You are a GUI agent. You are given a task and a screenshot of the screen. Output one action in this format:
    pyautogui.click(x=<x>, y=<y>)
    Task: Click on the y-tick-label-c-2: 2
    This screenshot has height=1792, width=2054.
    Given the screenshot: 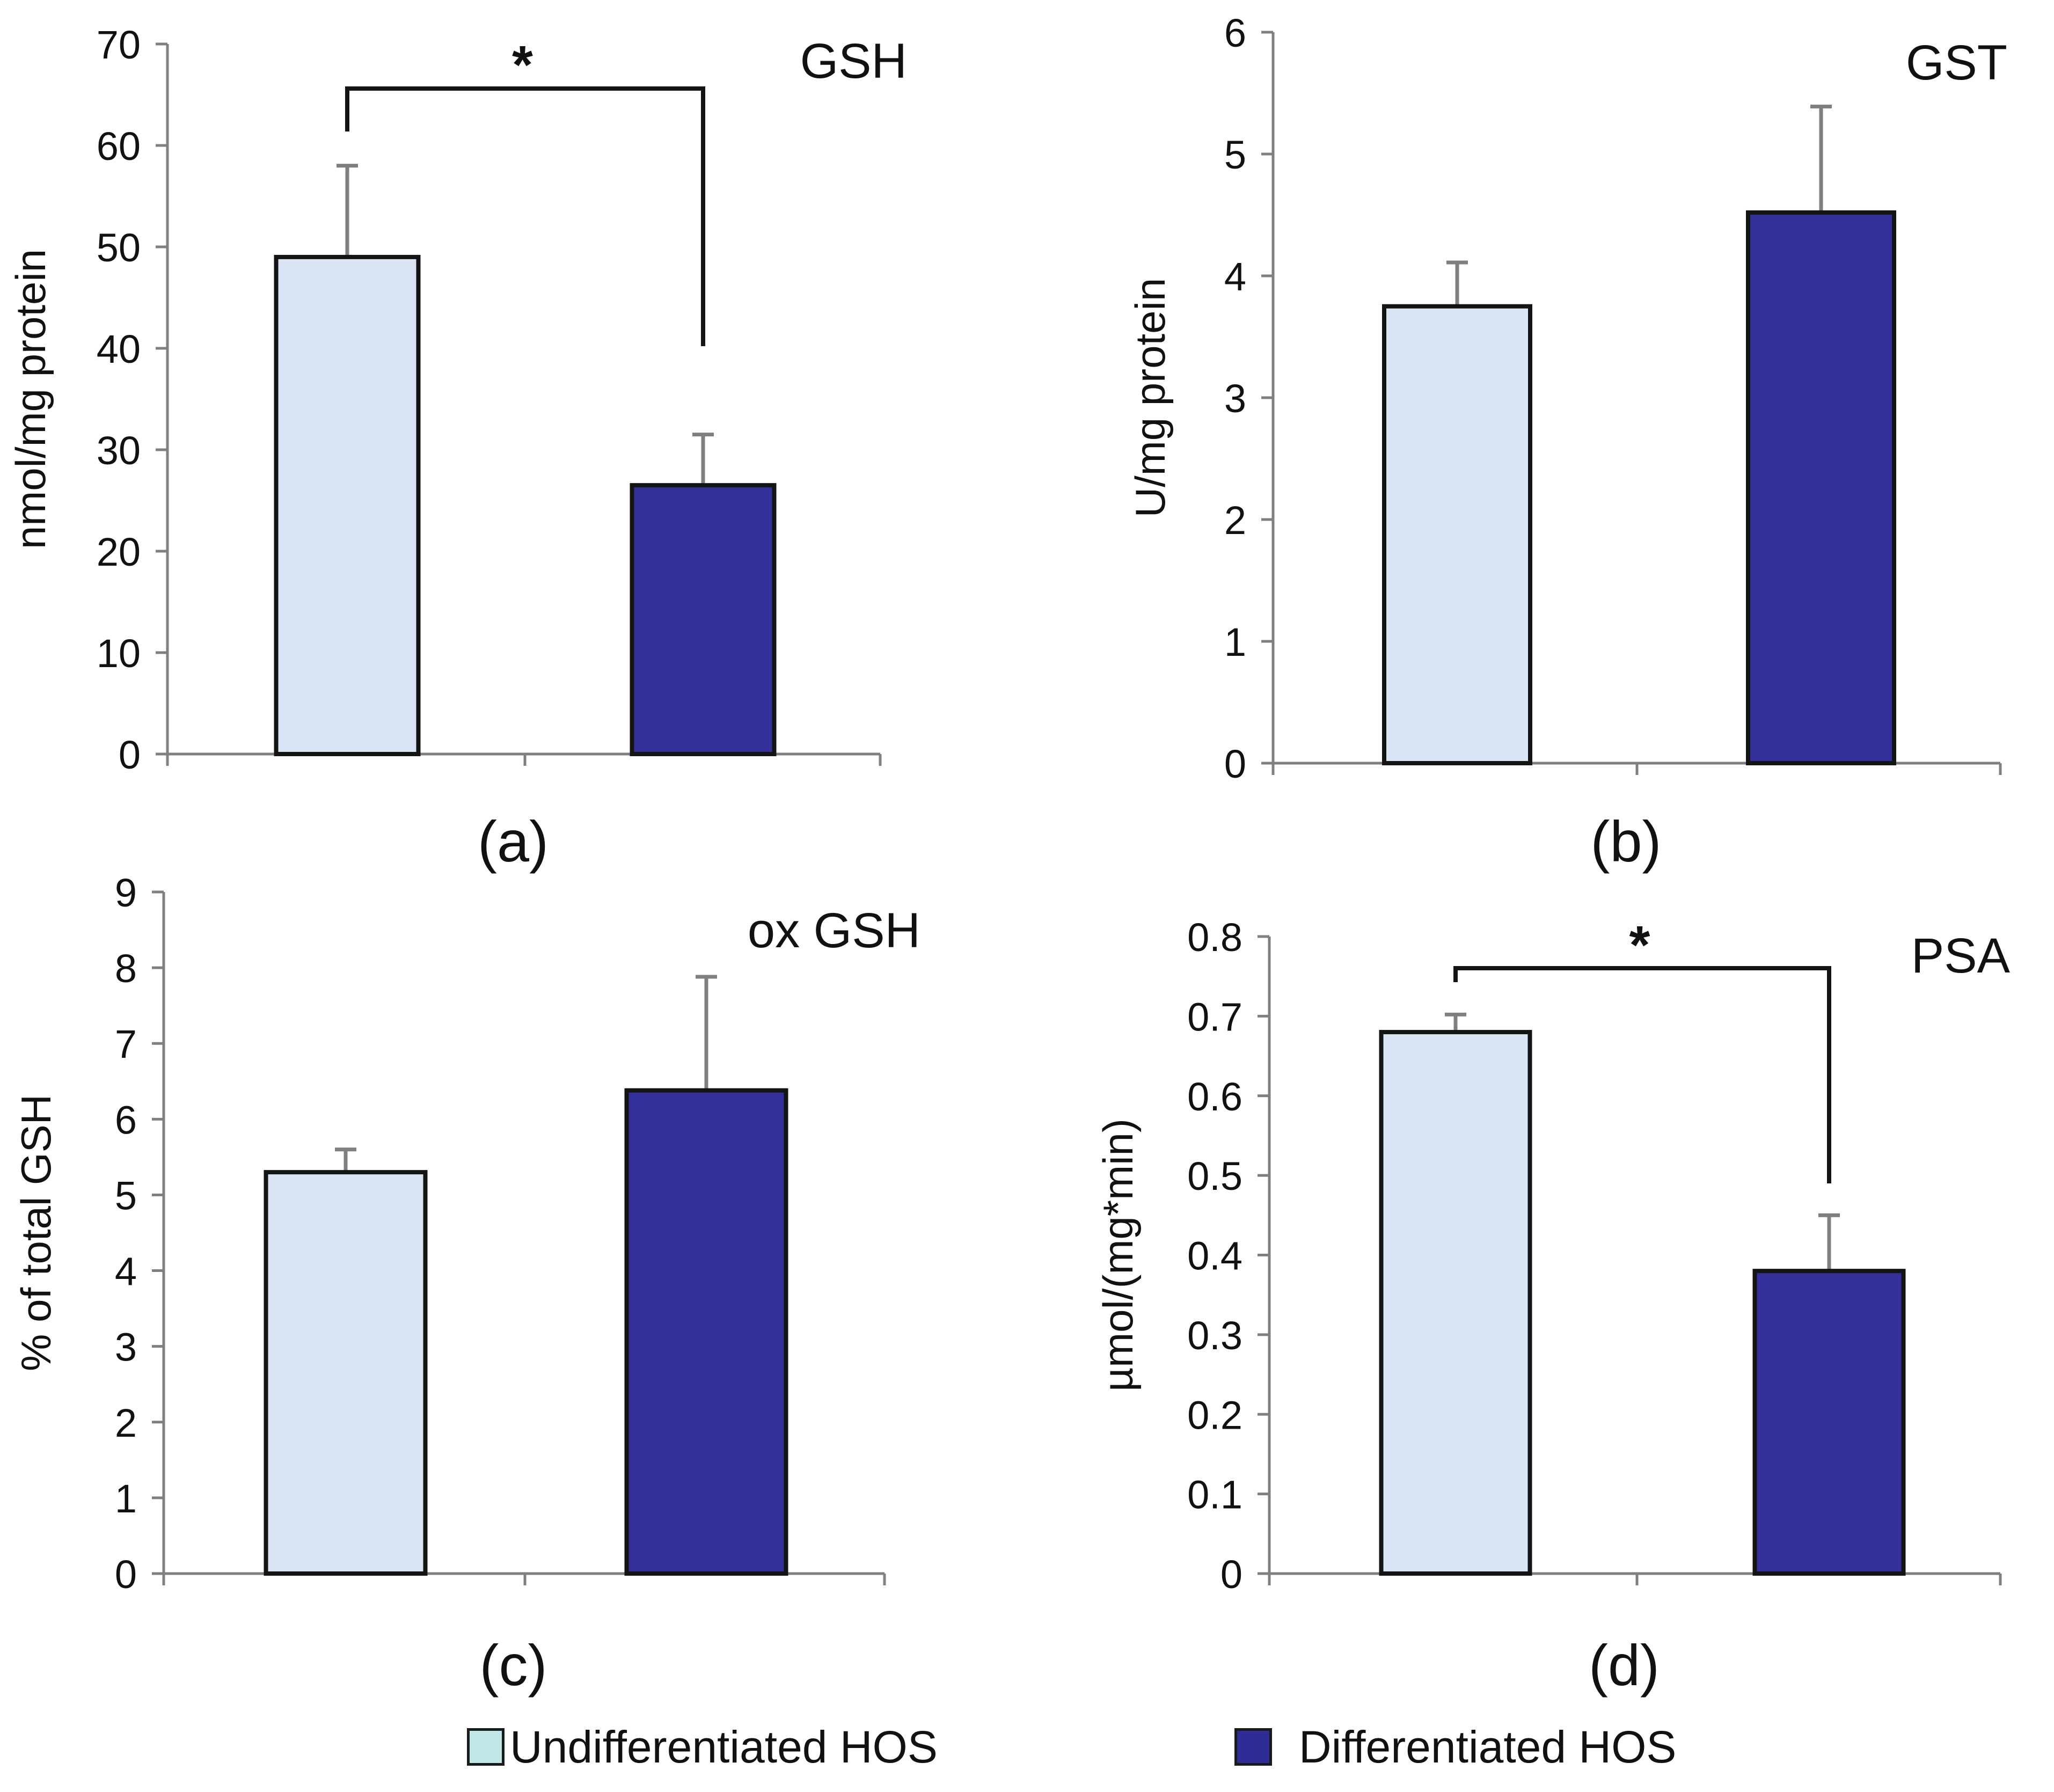 What is the action you would take?
    pyautogui.click(x=126, y=1423)
    